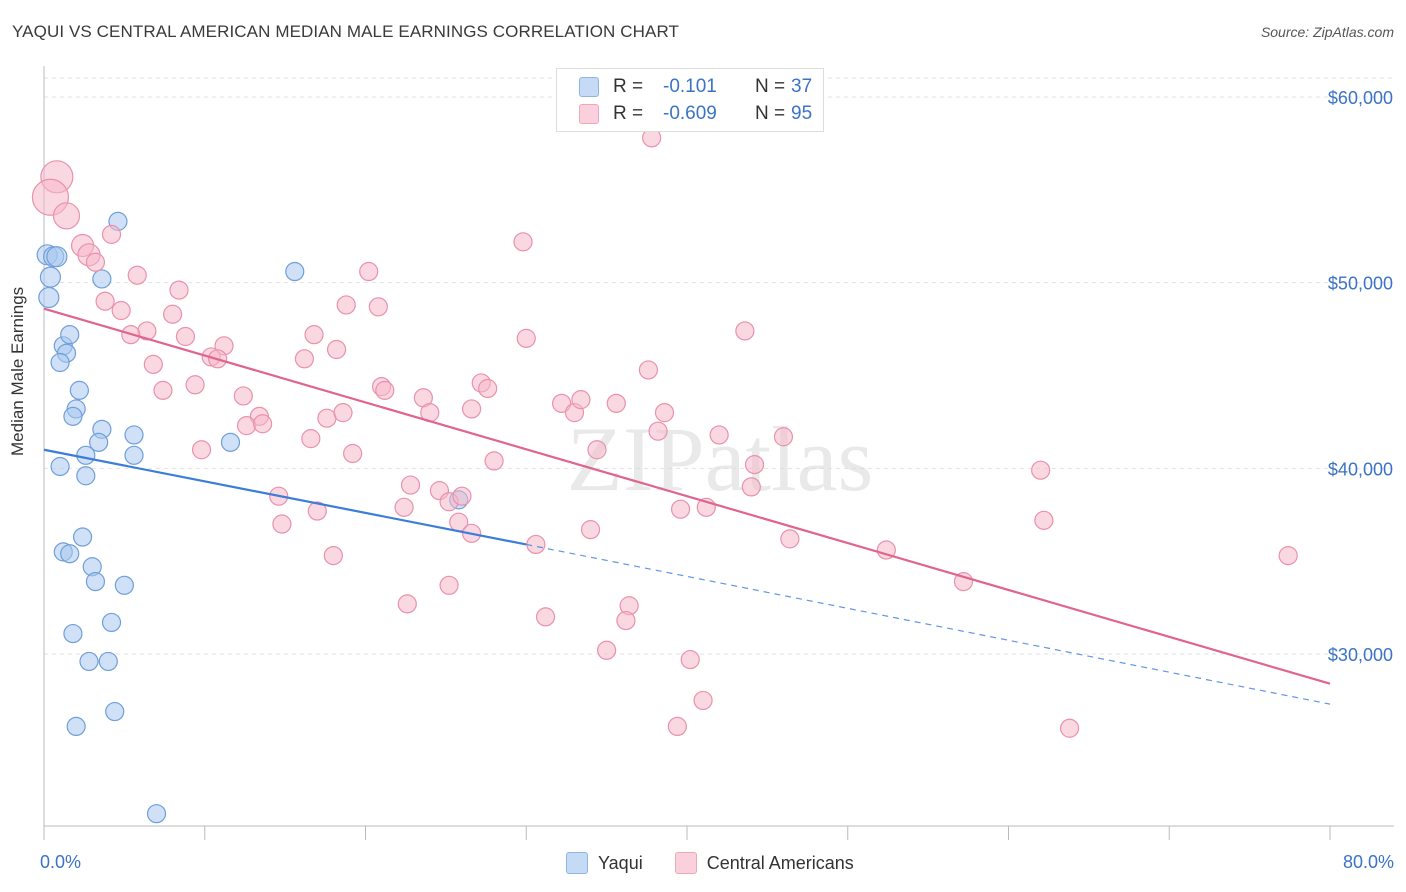 The width and height of the screenshot is (1406, 892). What do you see at coordinates (1360, 469) in the screenshot?
I see `y-tick-label: $40,000` at bounding box center [1360, 469].